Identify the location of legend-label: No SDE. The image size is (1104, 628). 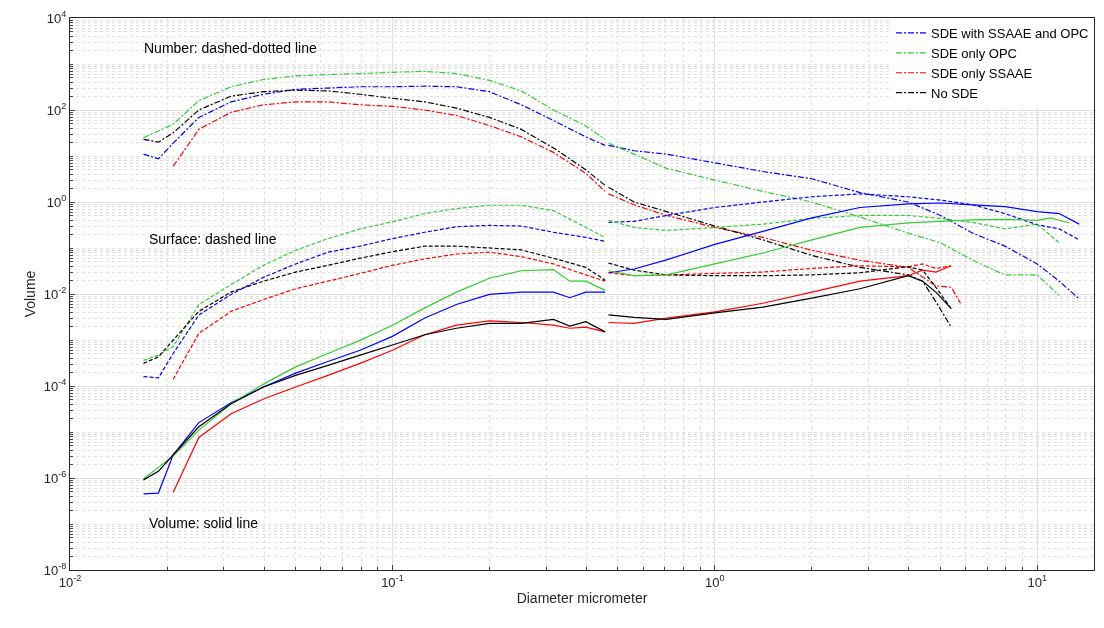
(955, 93).